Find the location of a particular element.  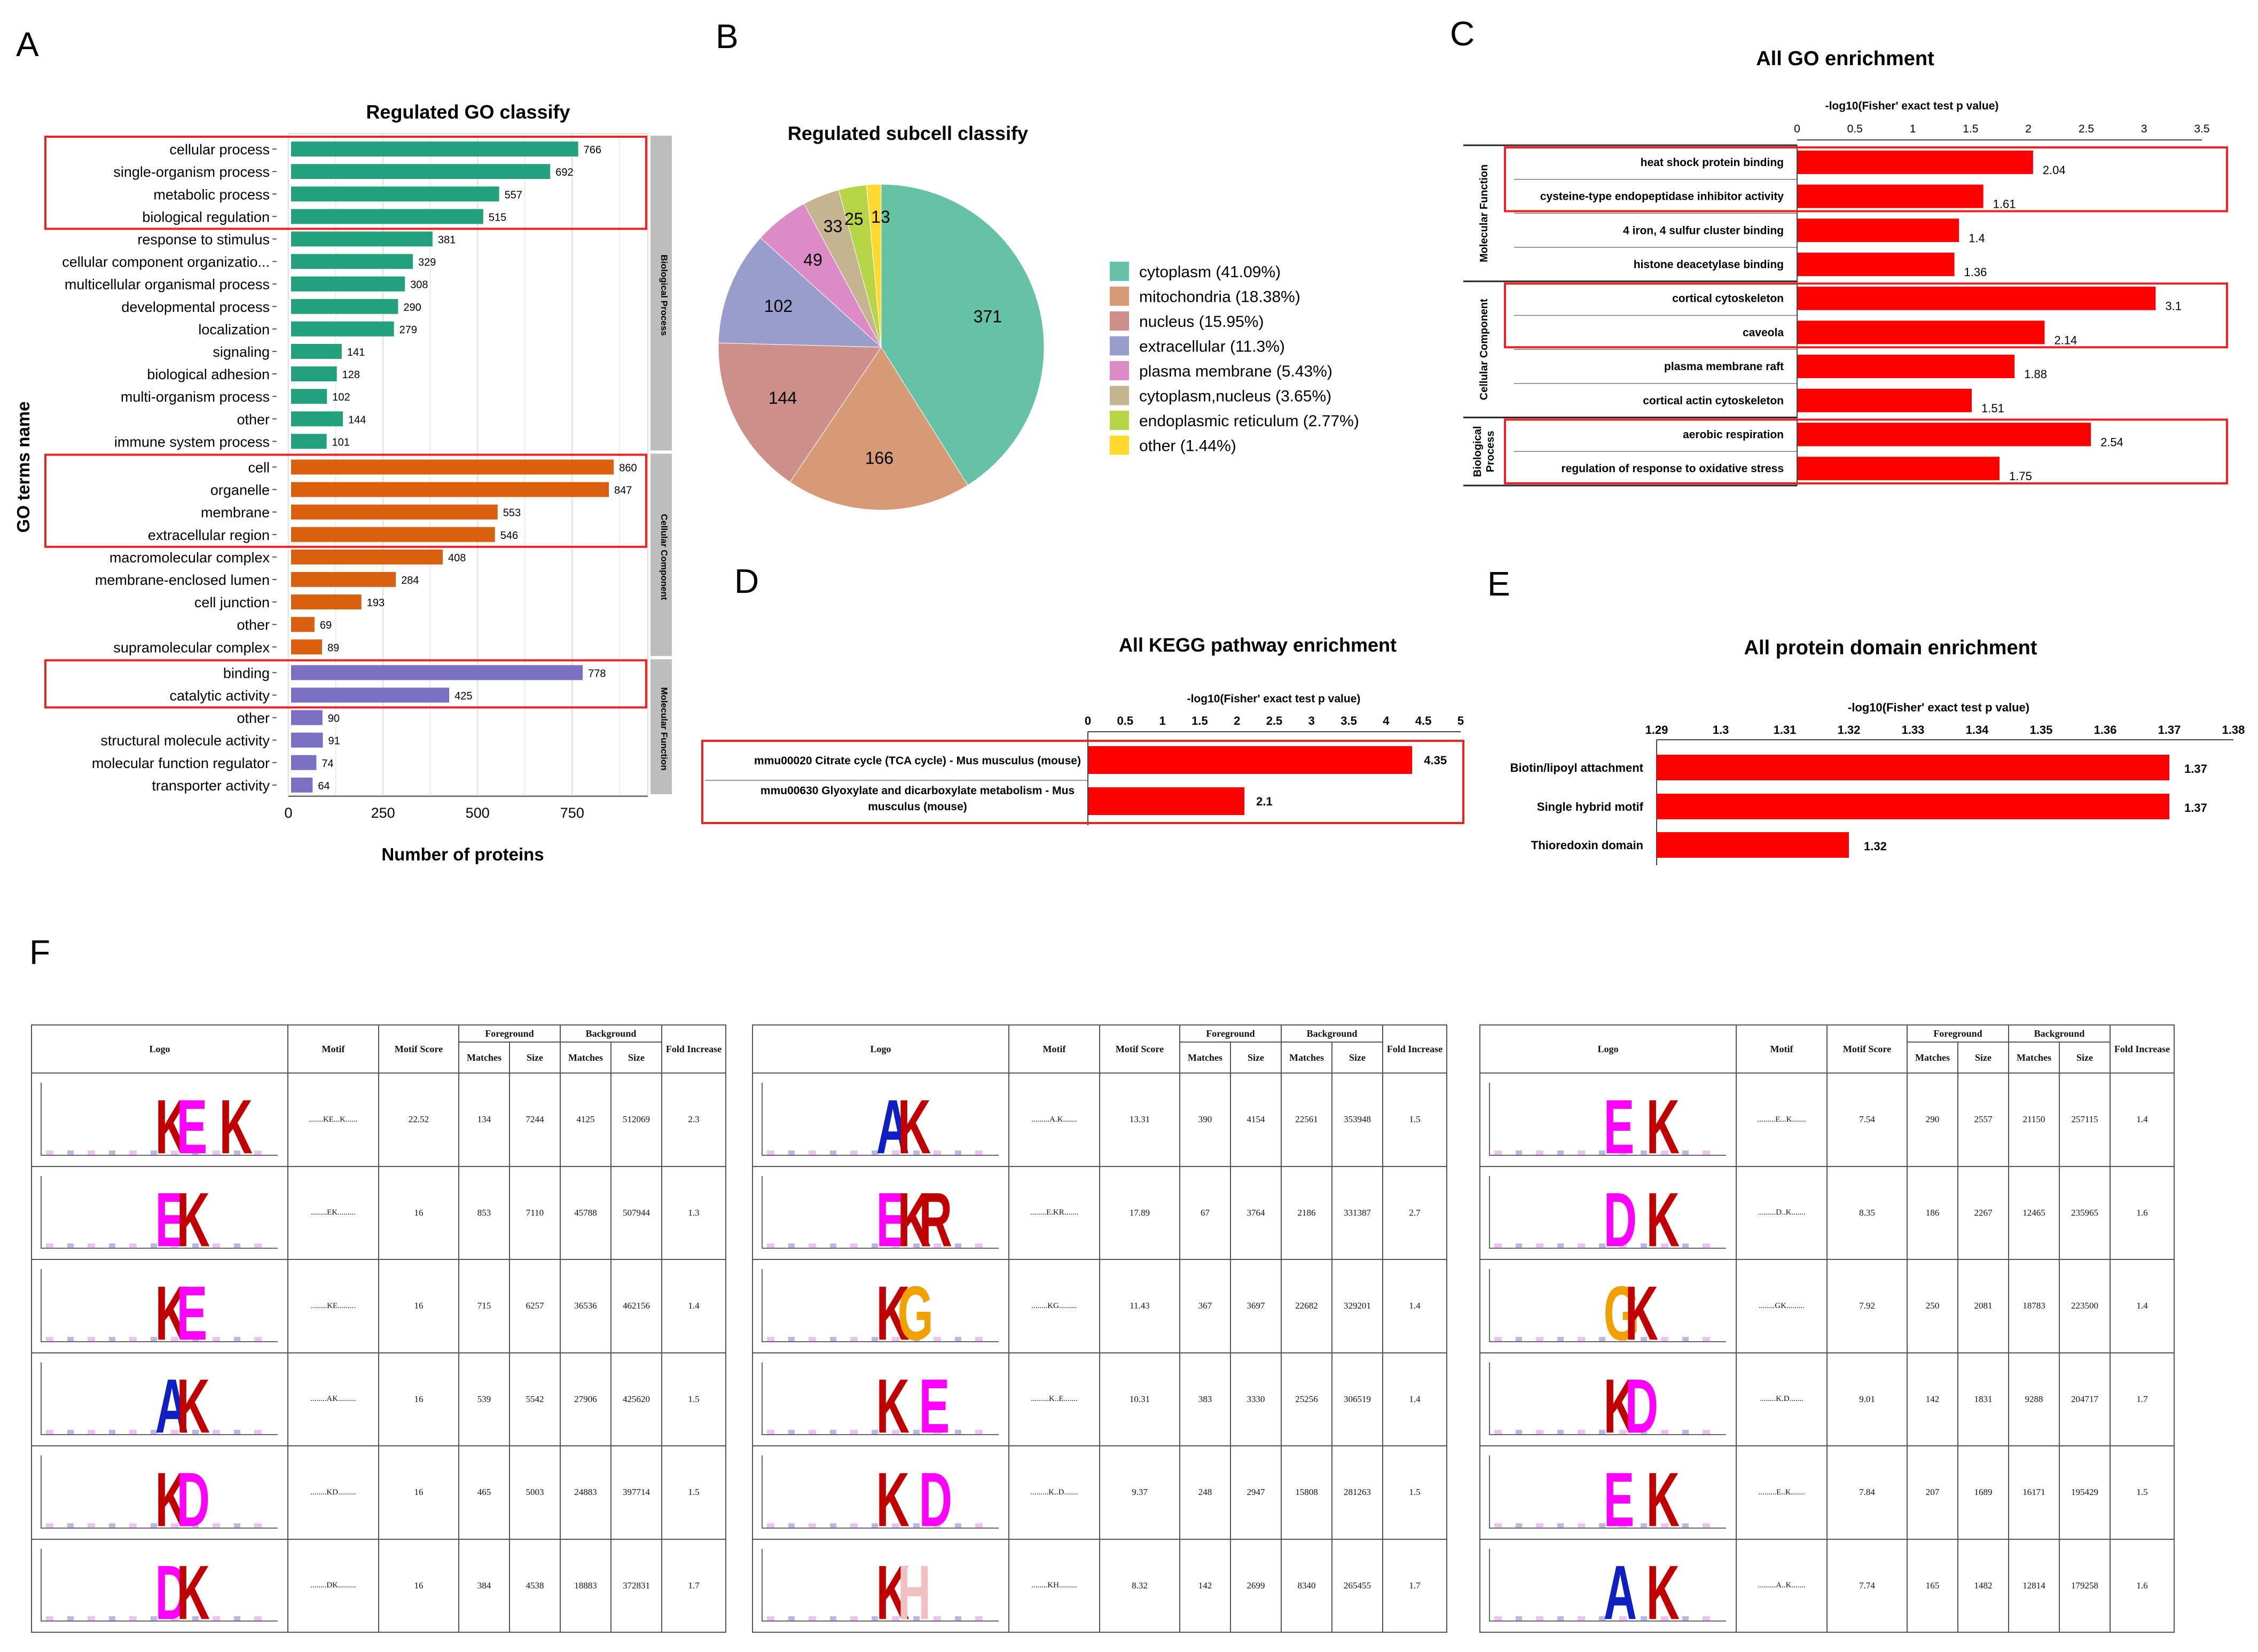

motif-score-cell: 16 is located at coordinates (418, 1585).